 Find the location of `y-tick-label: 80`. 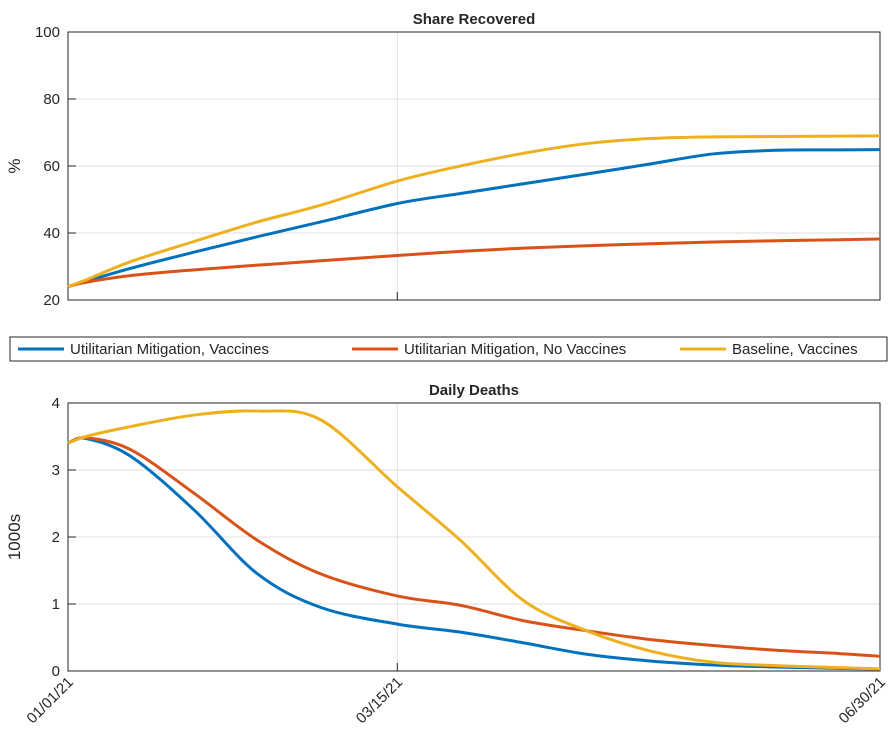

y-tick-label: 80 is located at coordinates (51, 99).